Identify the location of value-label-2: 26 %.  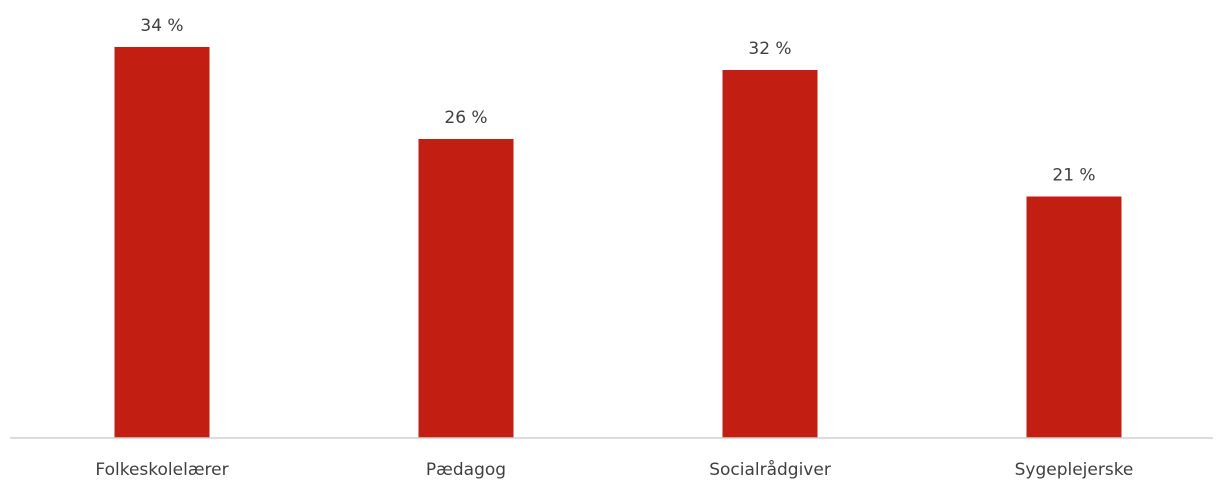
(465, 118).